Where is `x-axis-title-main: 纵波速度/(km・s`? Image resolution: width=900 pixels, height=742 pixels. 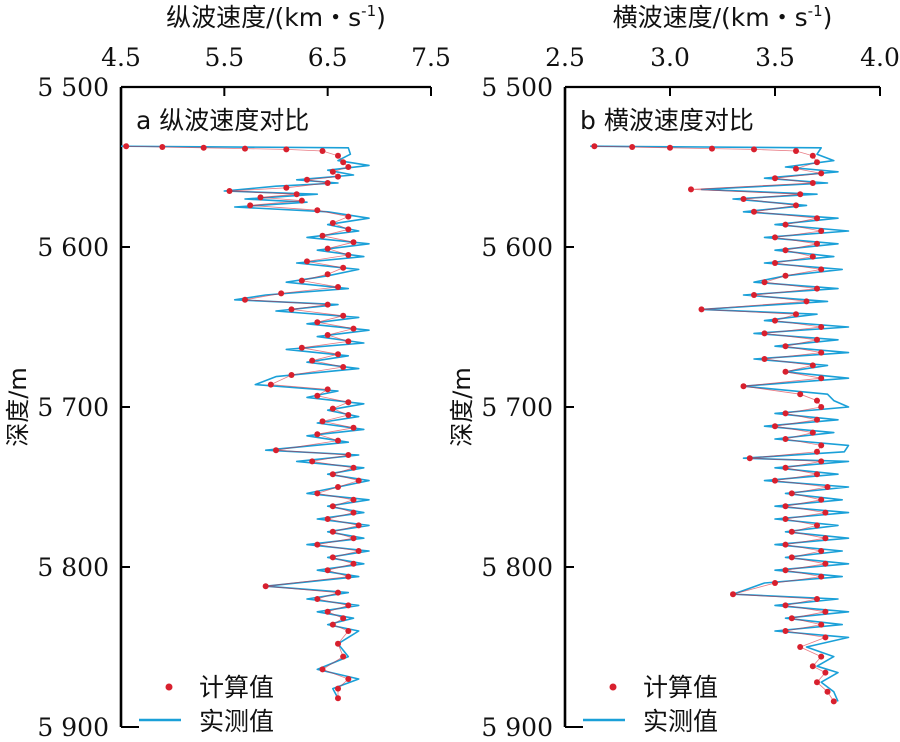 x-axis-title-main: 纵波速度/(km・s is located at coordinates (263, 17).